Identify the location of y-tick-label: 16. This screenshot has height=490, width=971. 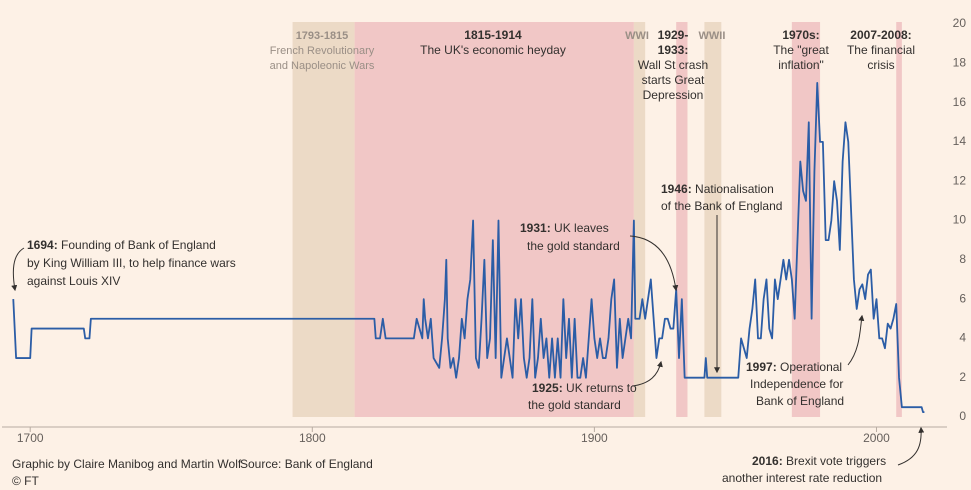
(960, 102).